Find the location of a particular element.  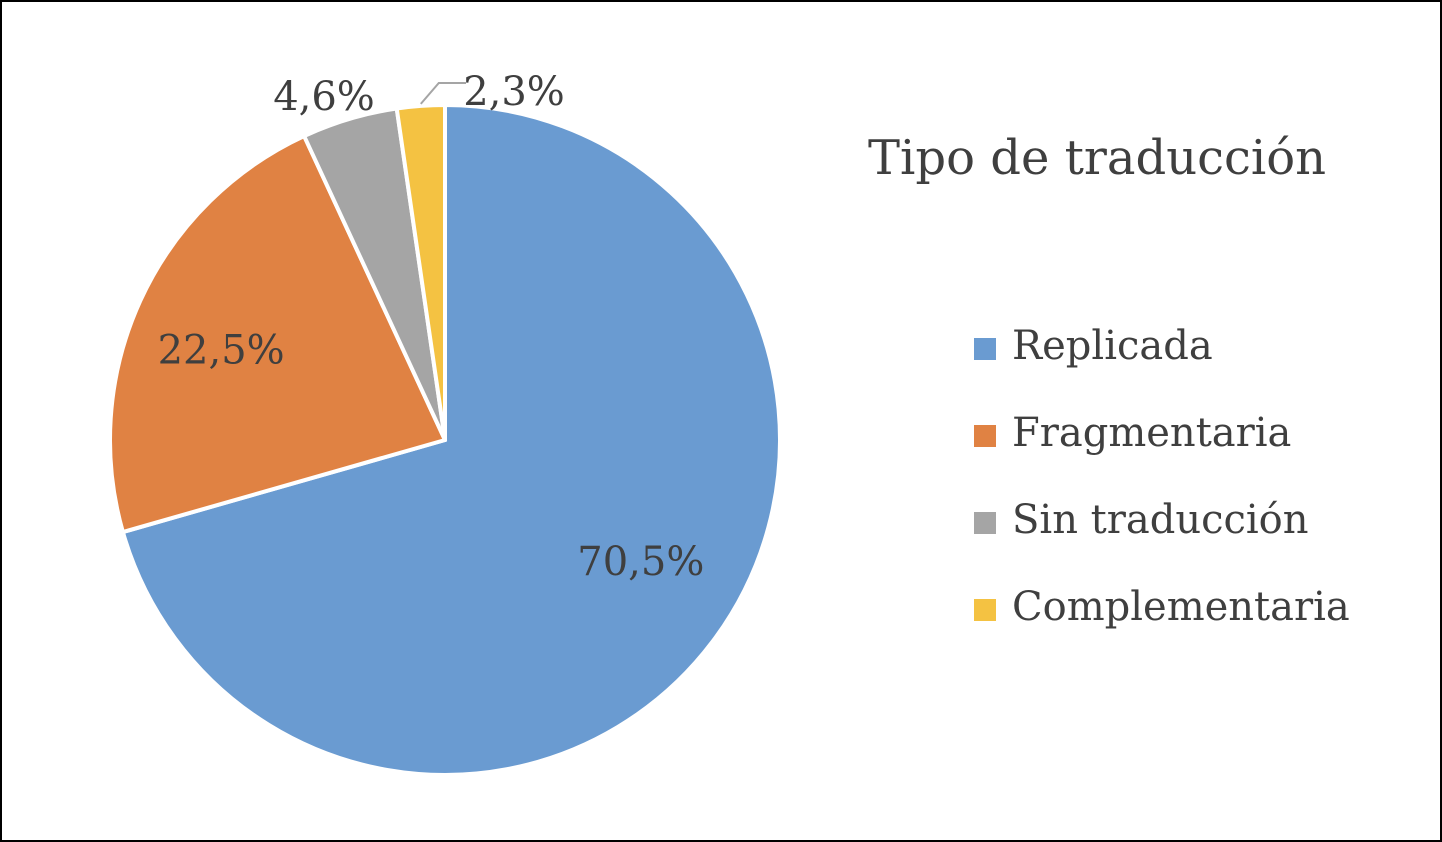

pie-slice-complementaria is located at coordinates (420, 272).